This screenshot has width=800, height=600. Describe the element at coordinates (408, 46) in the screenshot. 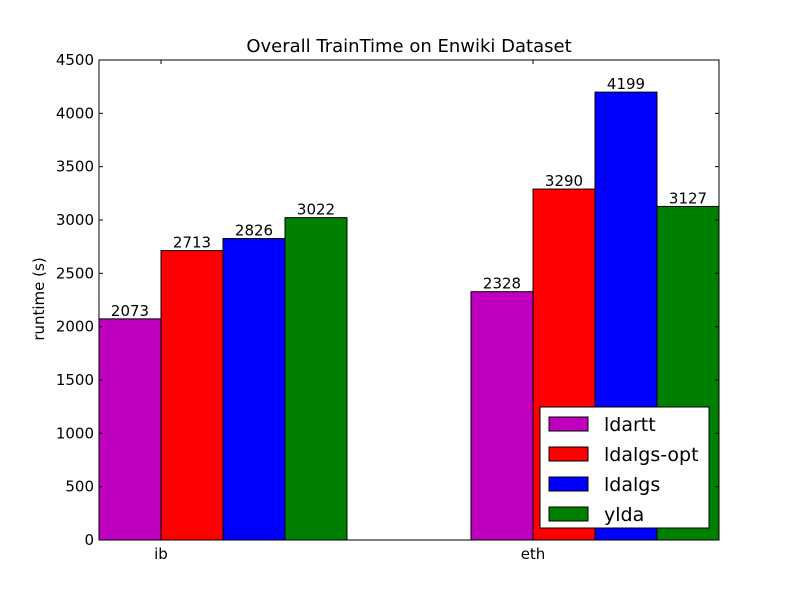

I see `chart-title: Overall TrainTime on Enwiki Dataset` at that location.